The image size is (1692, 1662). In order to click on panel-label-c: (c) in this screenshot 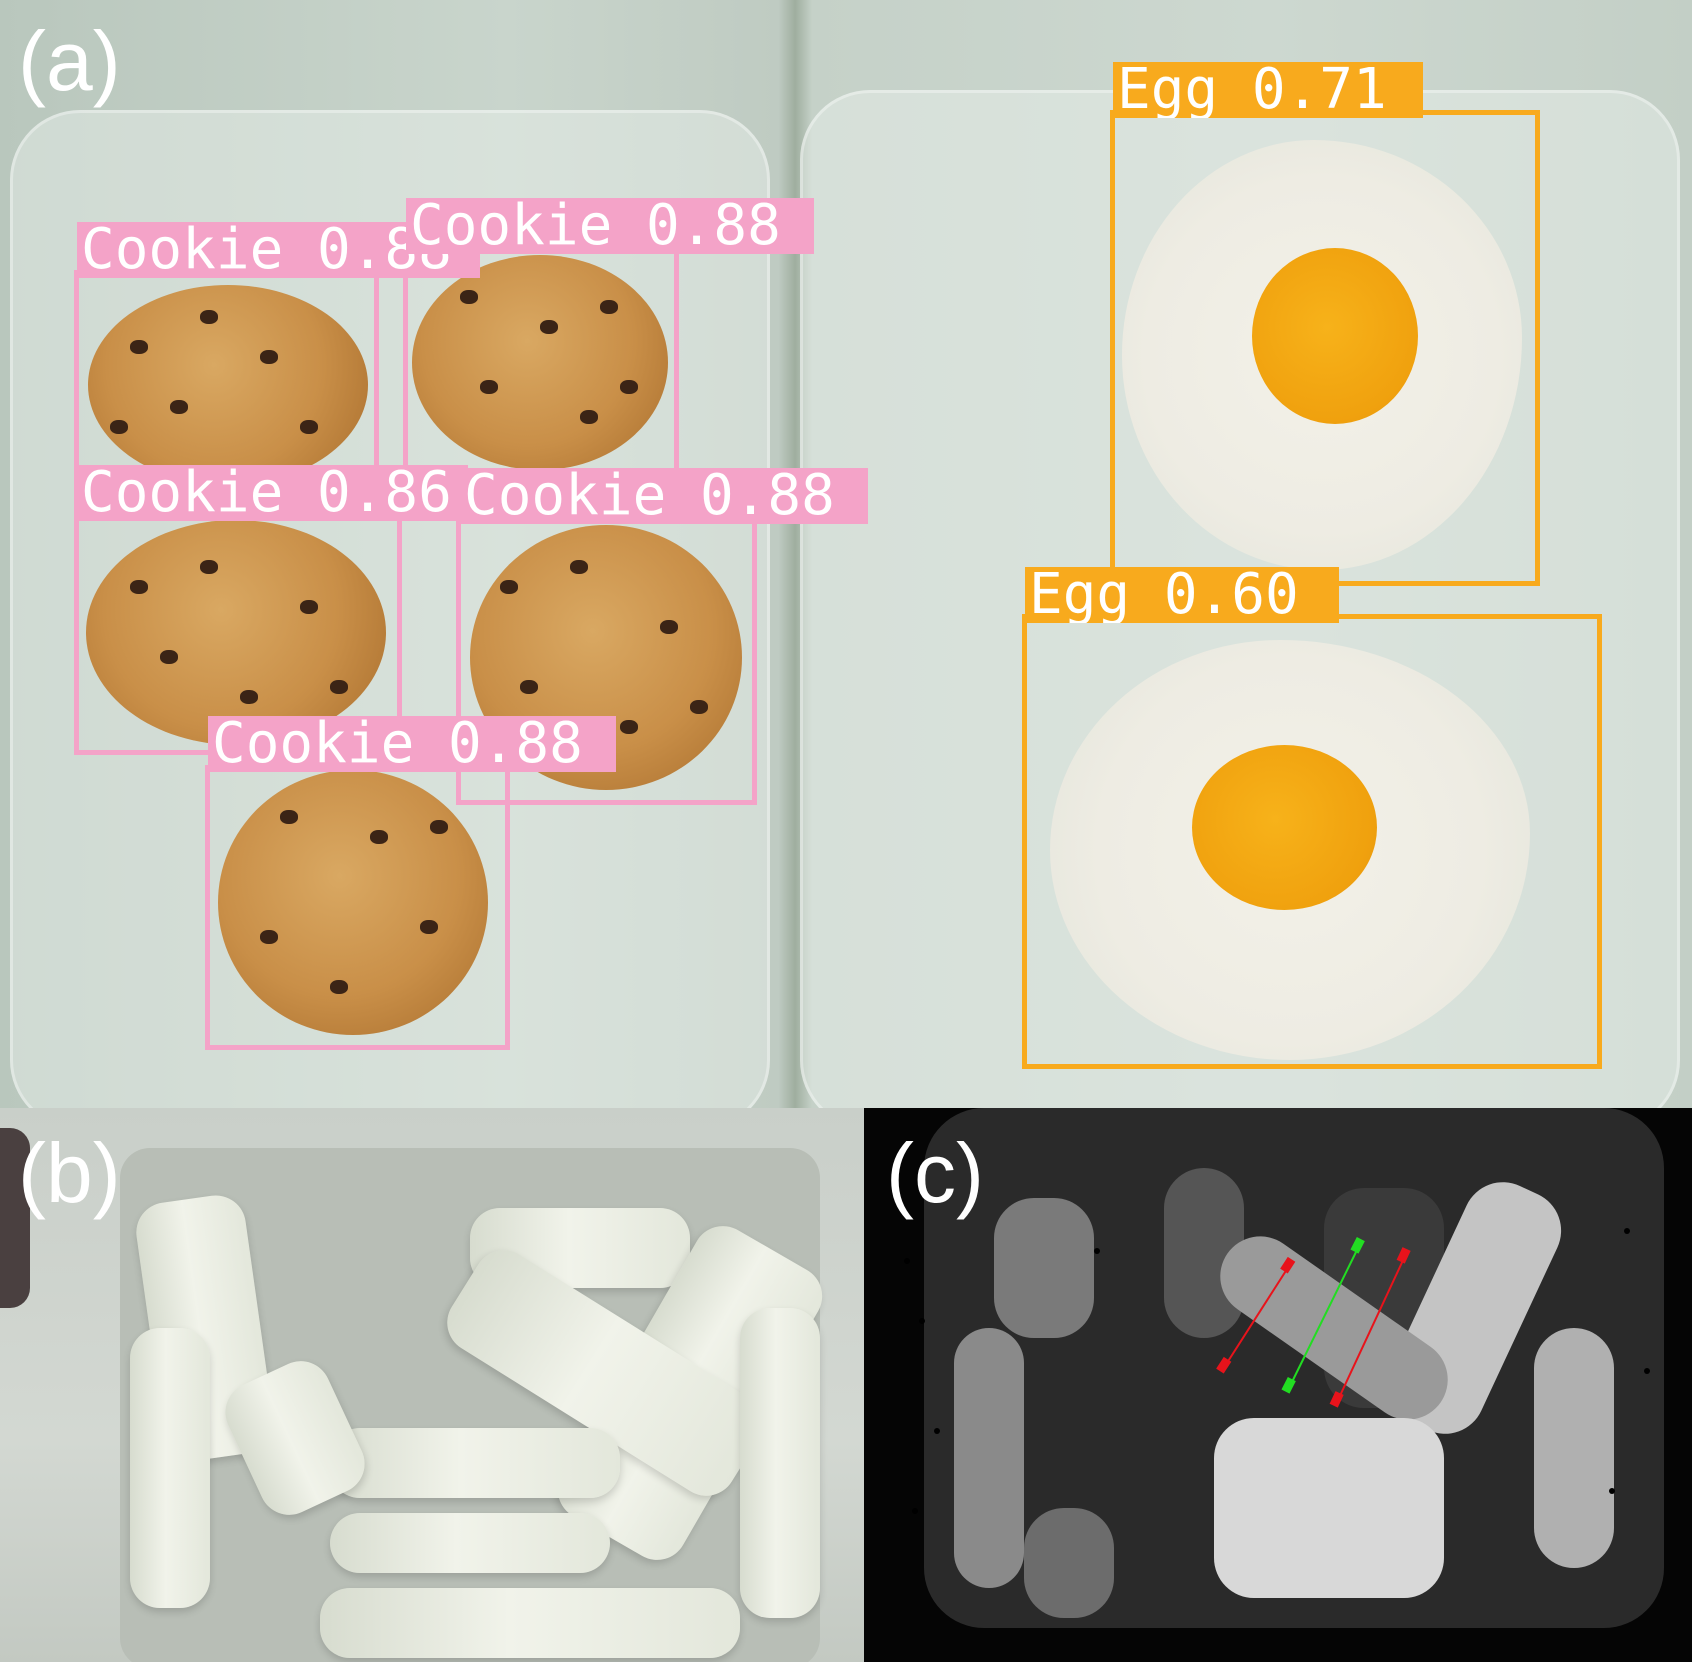, I will do `click(935, 1173)`.